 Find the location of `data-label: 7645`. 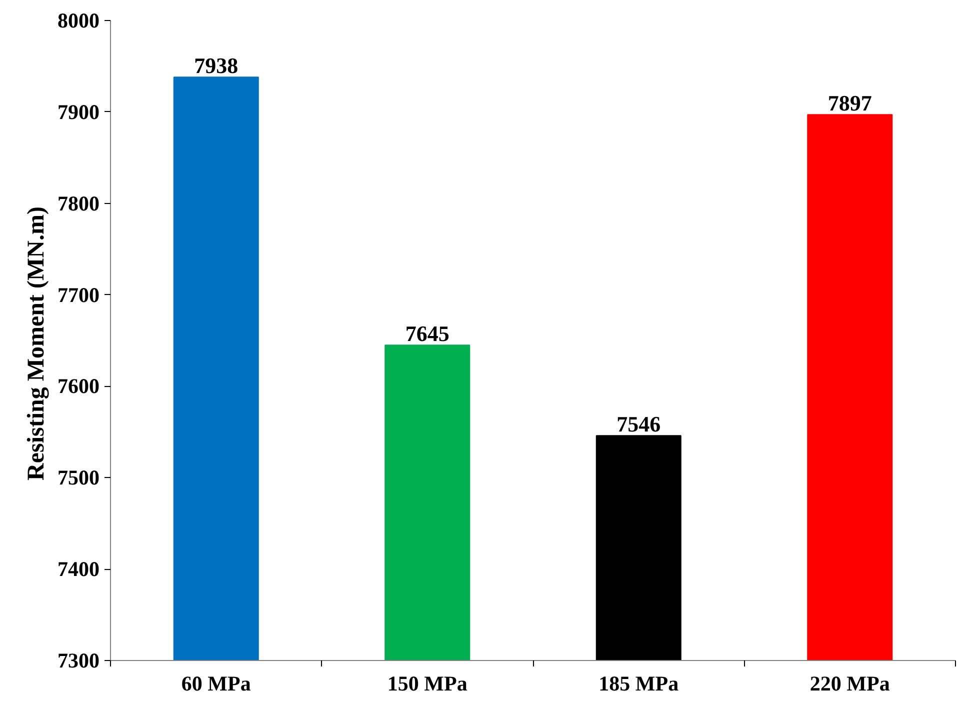

data-label: 7645 is located at coordinates (427, 333).